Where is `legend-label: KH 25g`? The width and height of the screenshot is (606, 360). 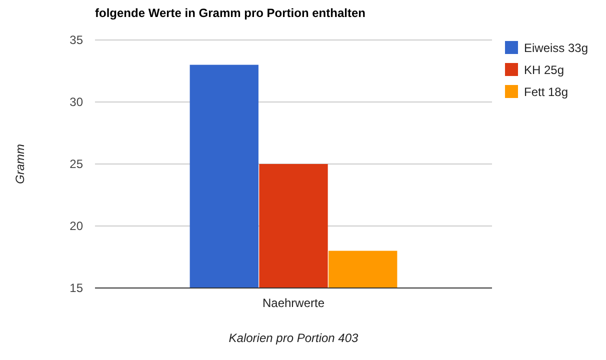
legend-label: KH 25g is located at coordinates (544, 70).